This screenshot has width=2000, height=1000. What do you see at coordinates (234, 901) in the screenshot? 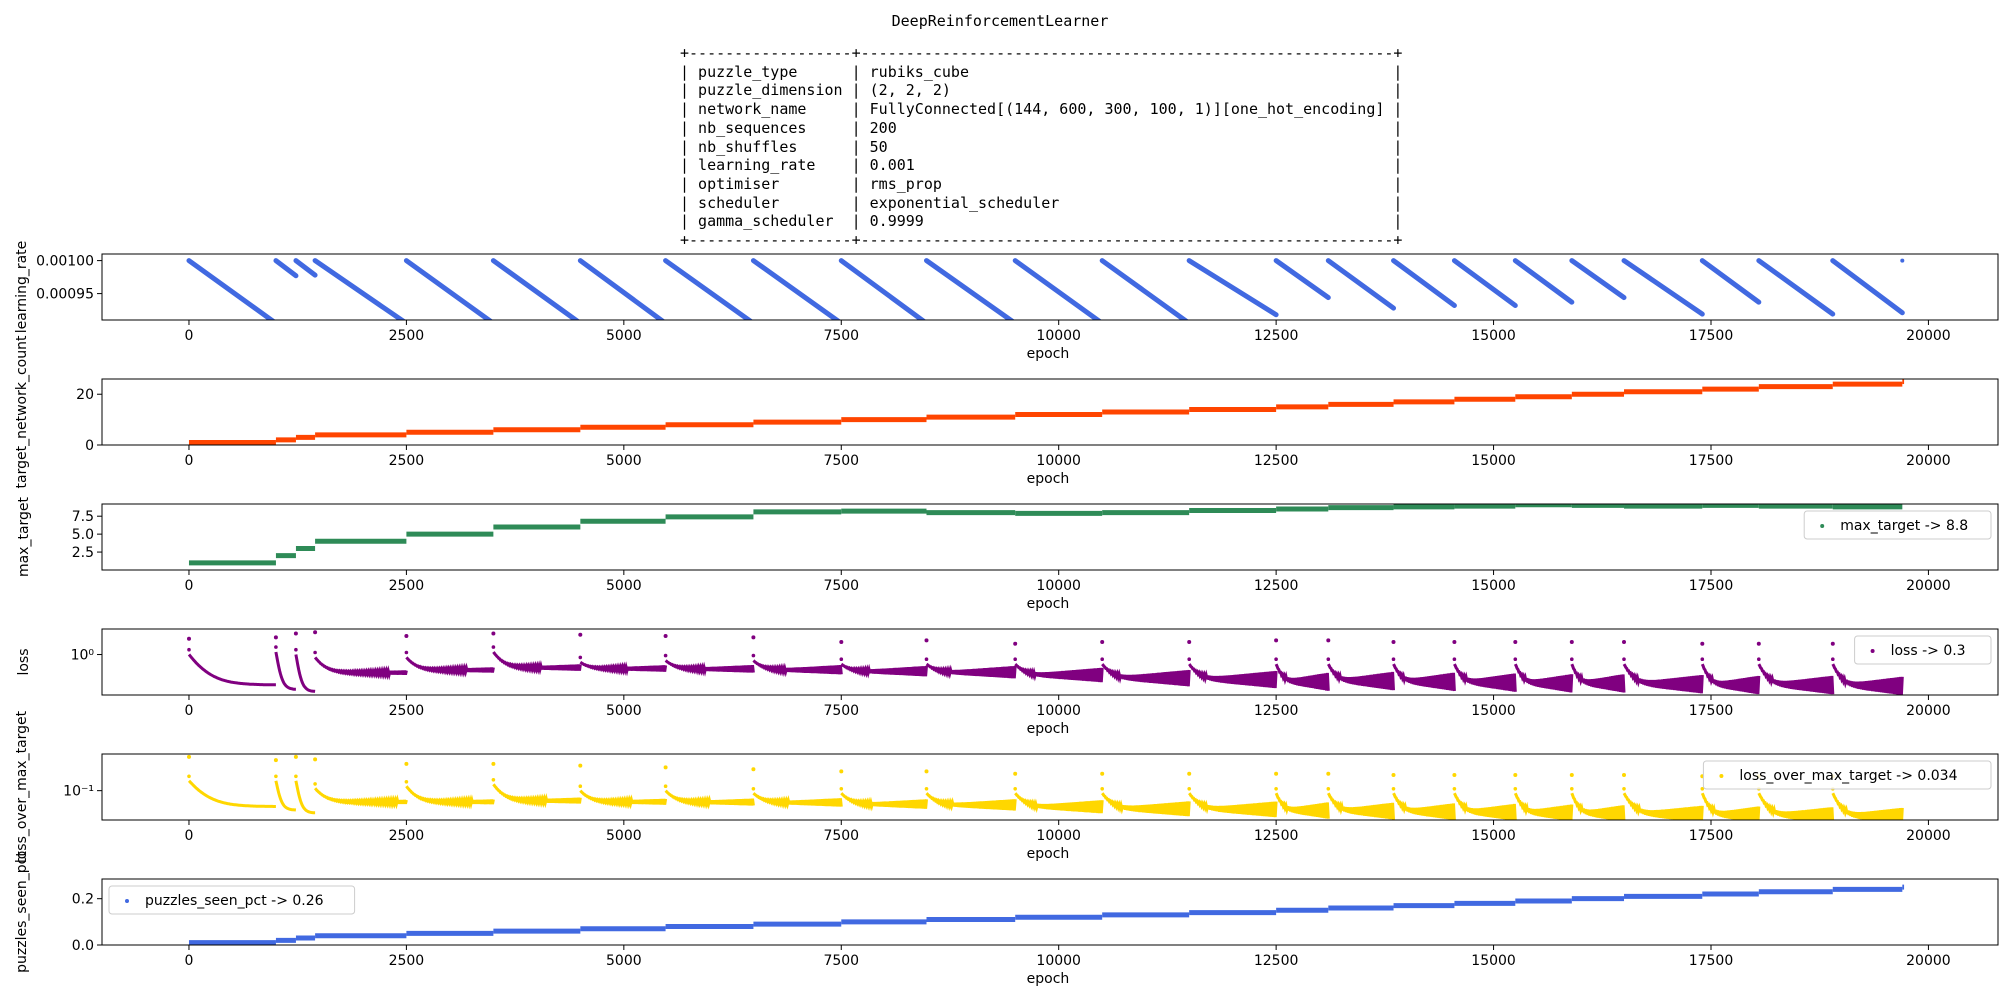
I see `legend-label: puzzles_seen_pct -> 0.26` at bounding box center [234, 901].